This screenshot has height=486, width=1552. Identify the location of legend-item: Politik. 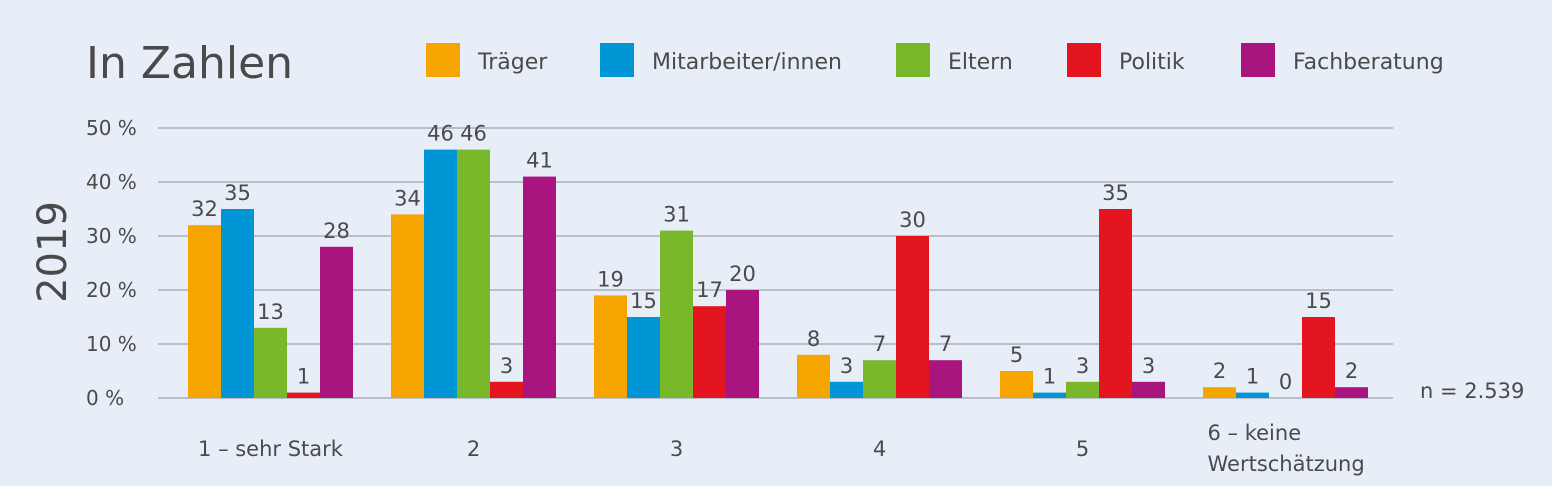
(1126, 60).